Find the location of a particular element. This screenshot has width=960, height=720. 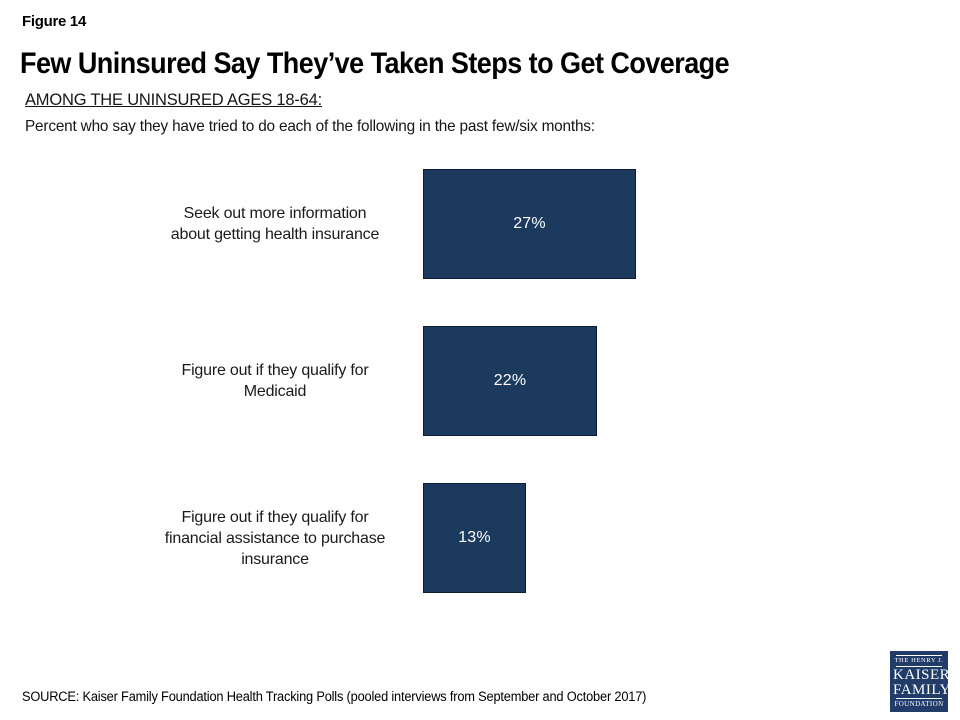

category-label-line: about getting health insurance is located at coordinates (275, 234).